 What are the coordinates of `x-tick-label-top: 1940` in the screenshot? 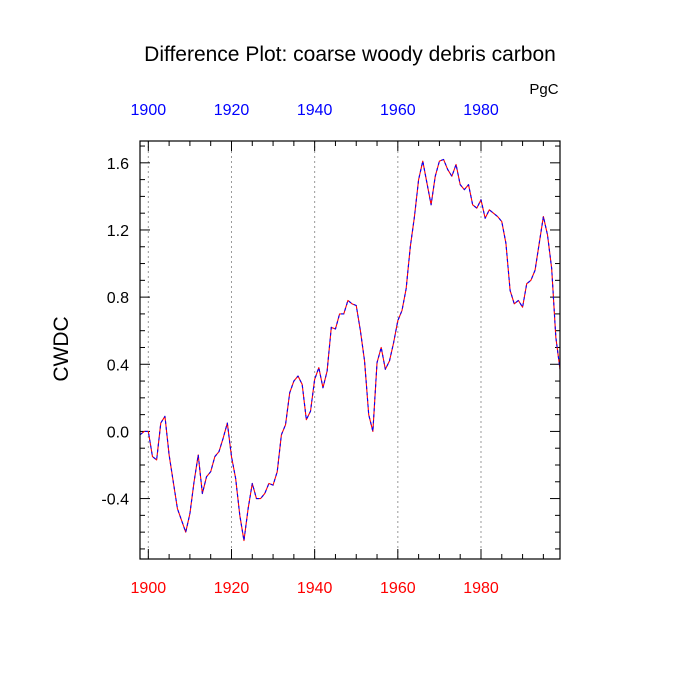 It's located at (315, 110).